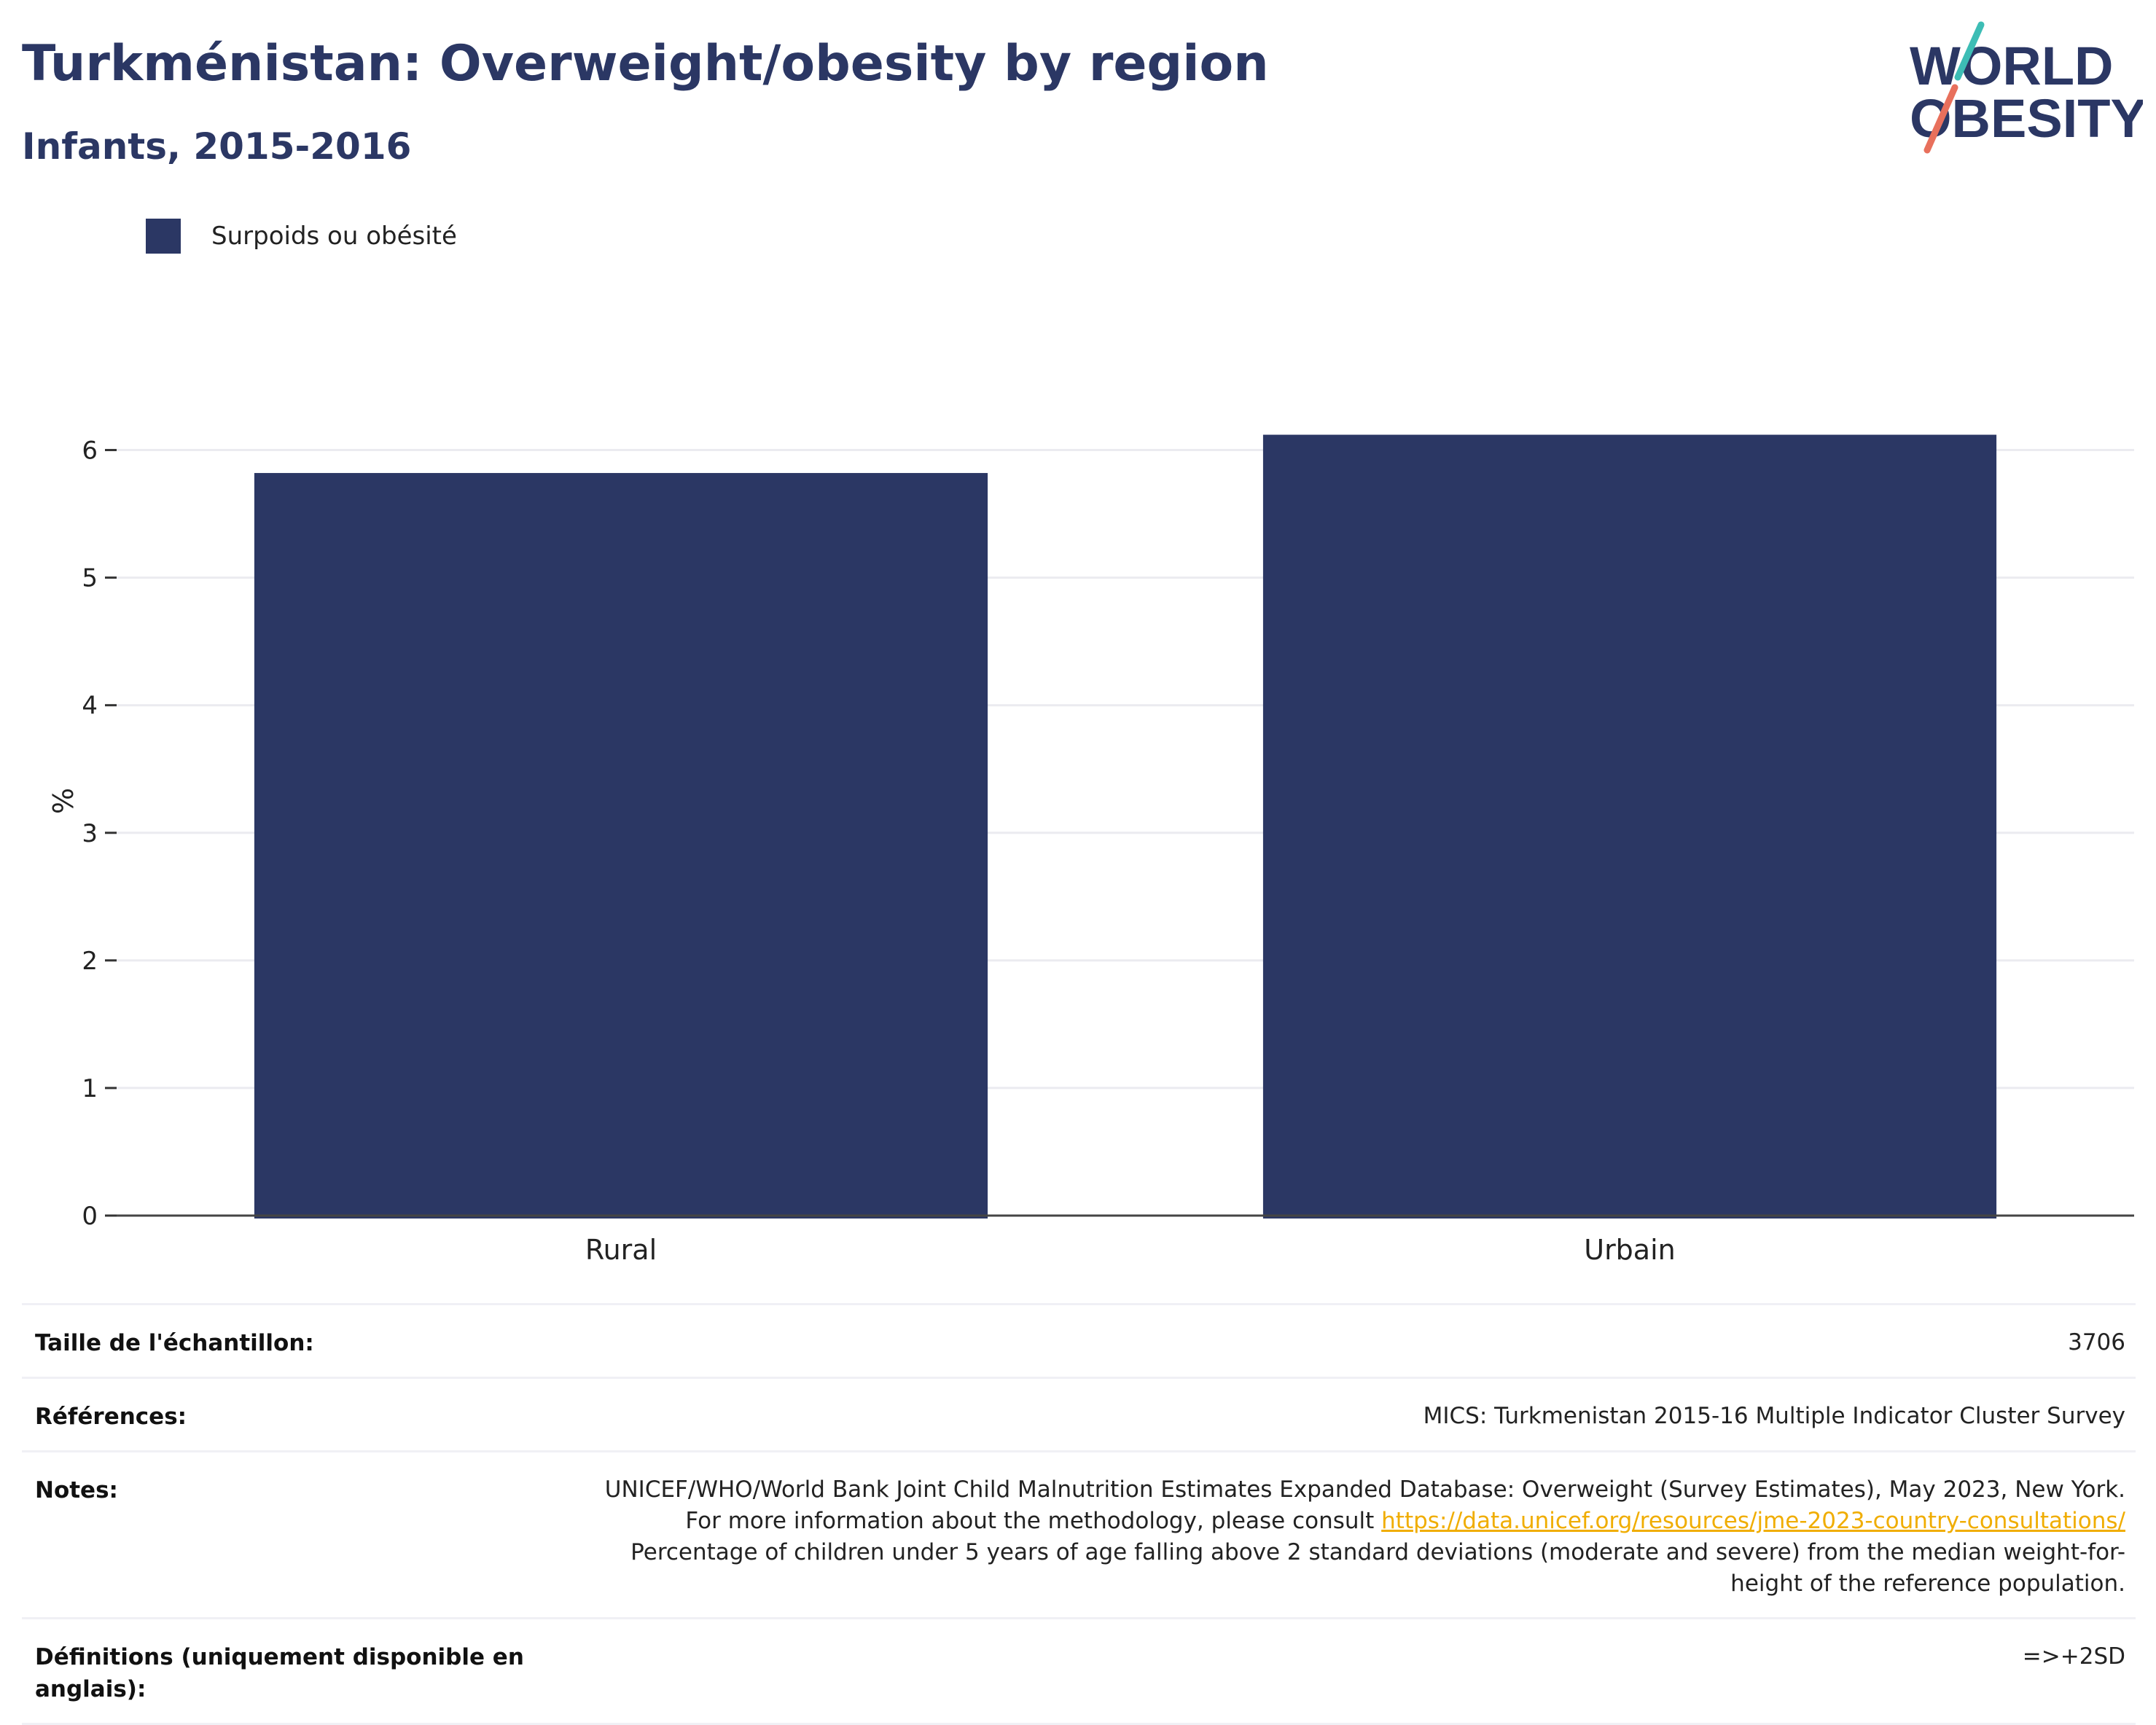 The width and height of the screenshot is (2156, 1725). Describe the element at coordinates (111, 1417) in the screenshot. I see `references-label: Références:` at that location.